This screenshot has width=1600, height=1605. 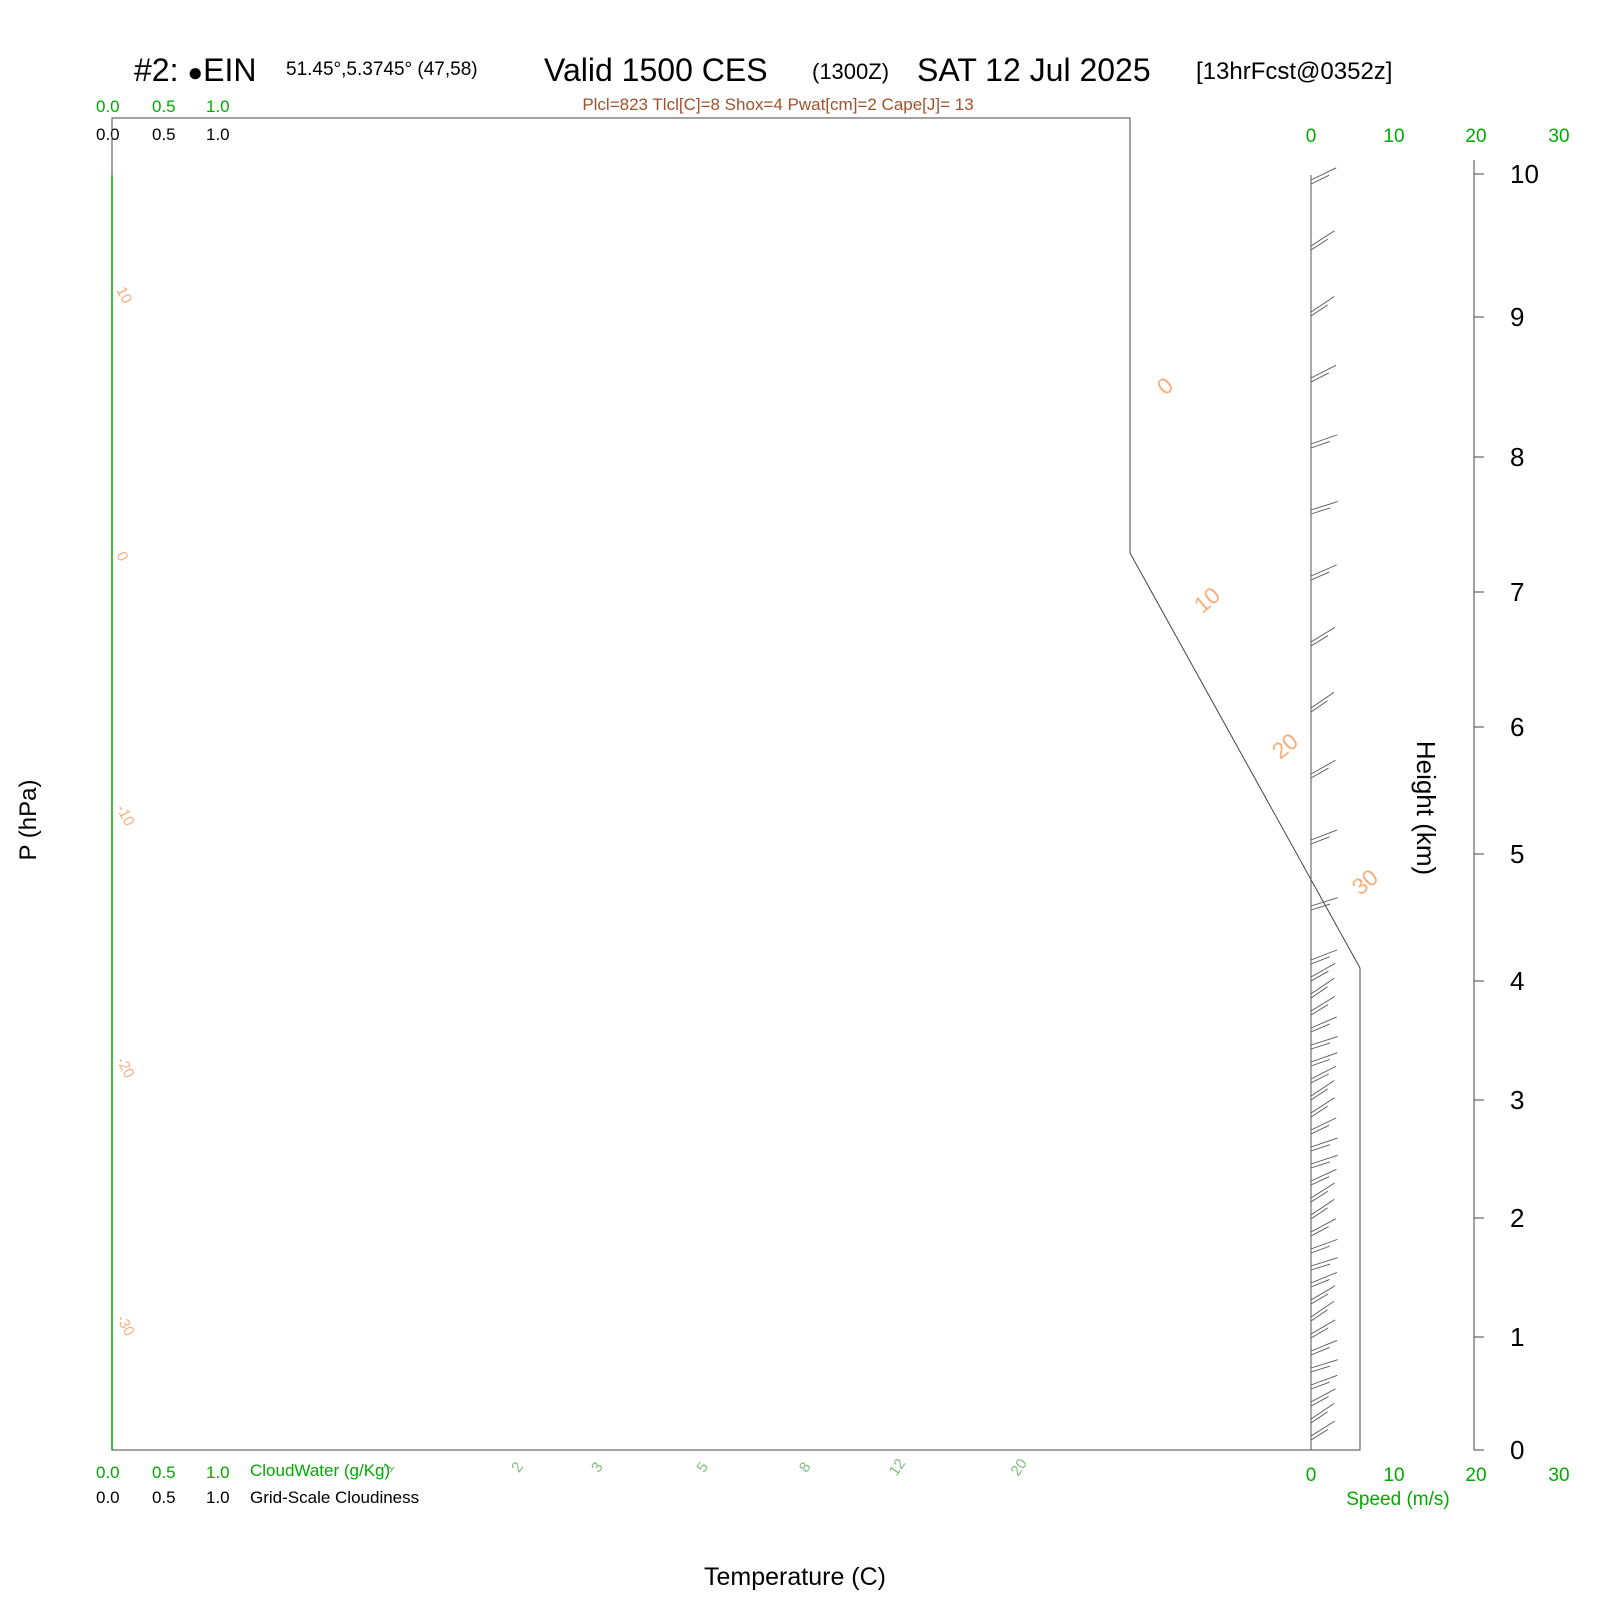 I want to click on bottom-black-scale: 0.0 0.5 1.0 Grid-Scale Cloudiness, so click(x=257, y=1497).